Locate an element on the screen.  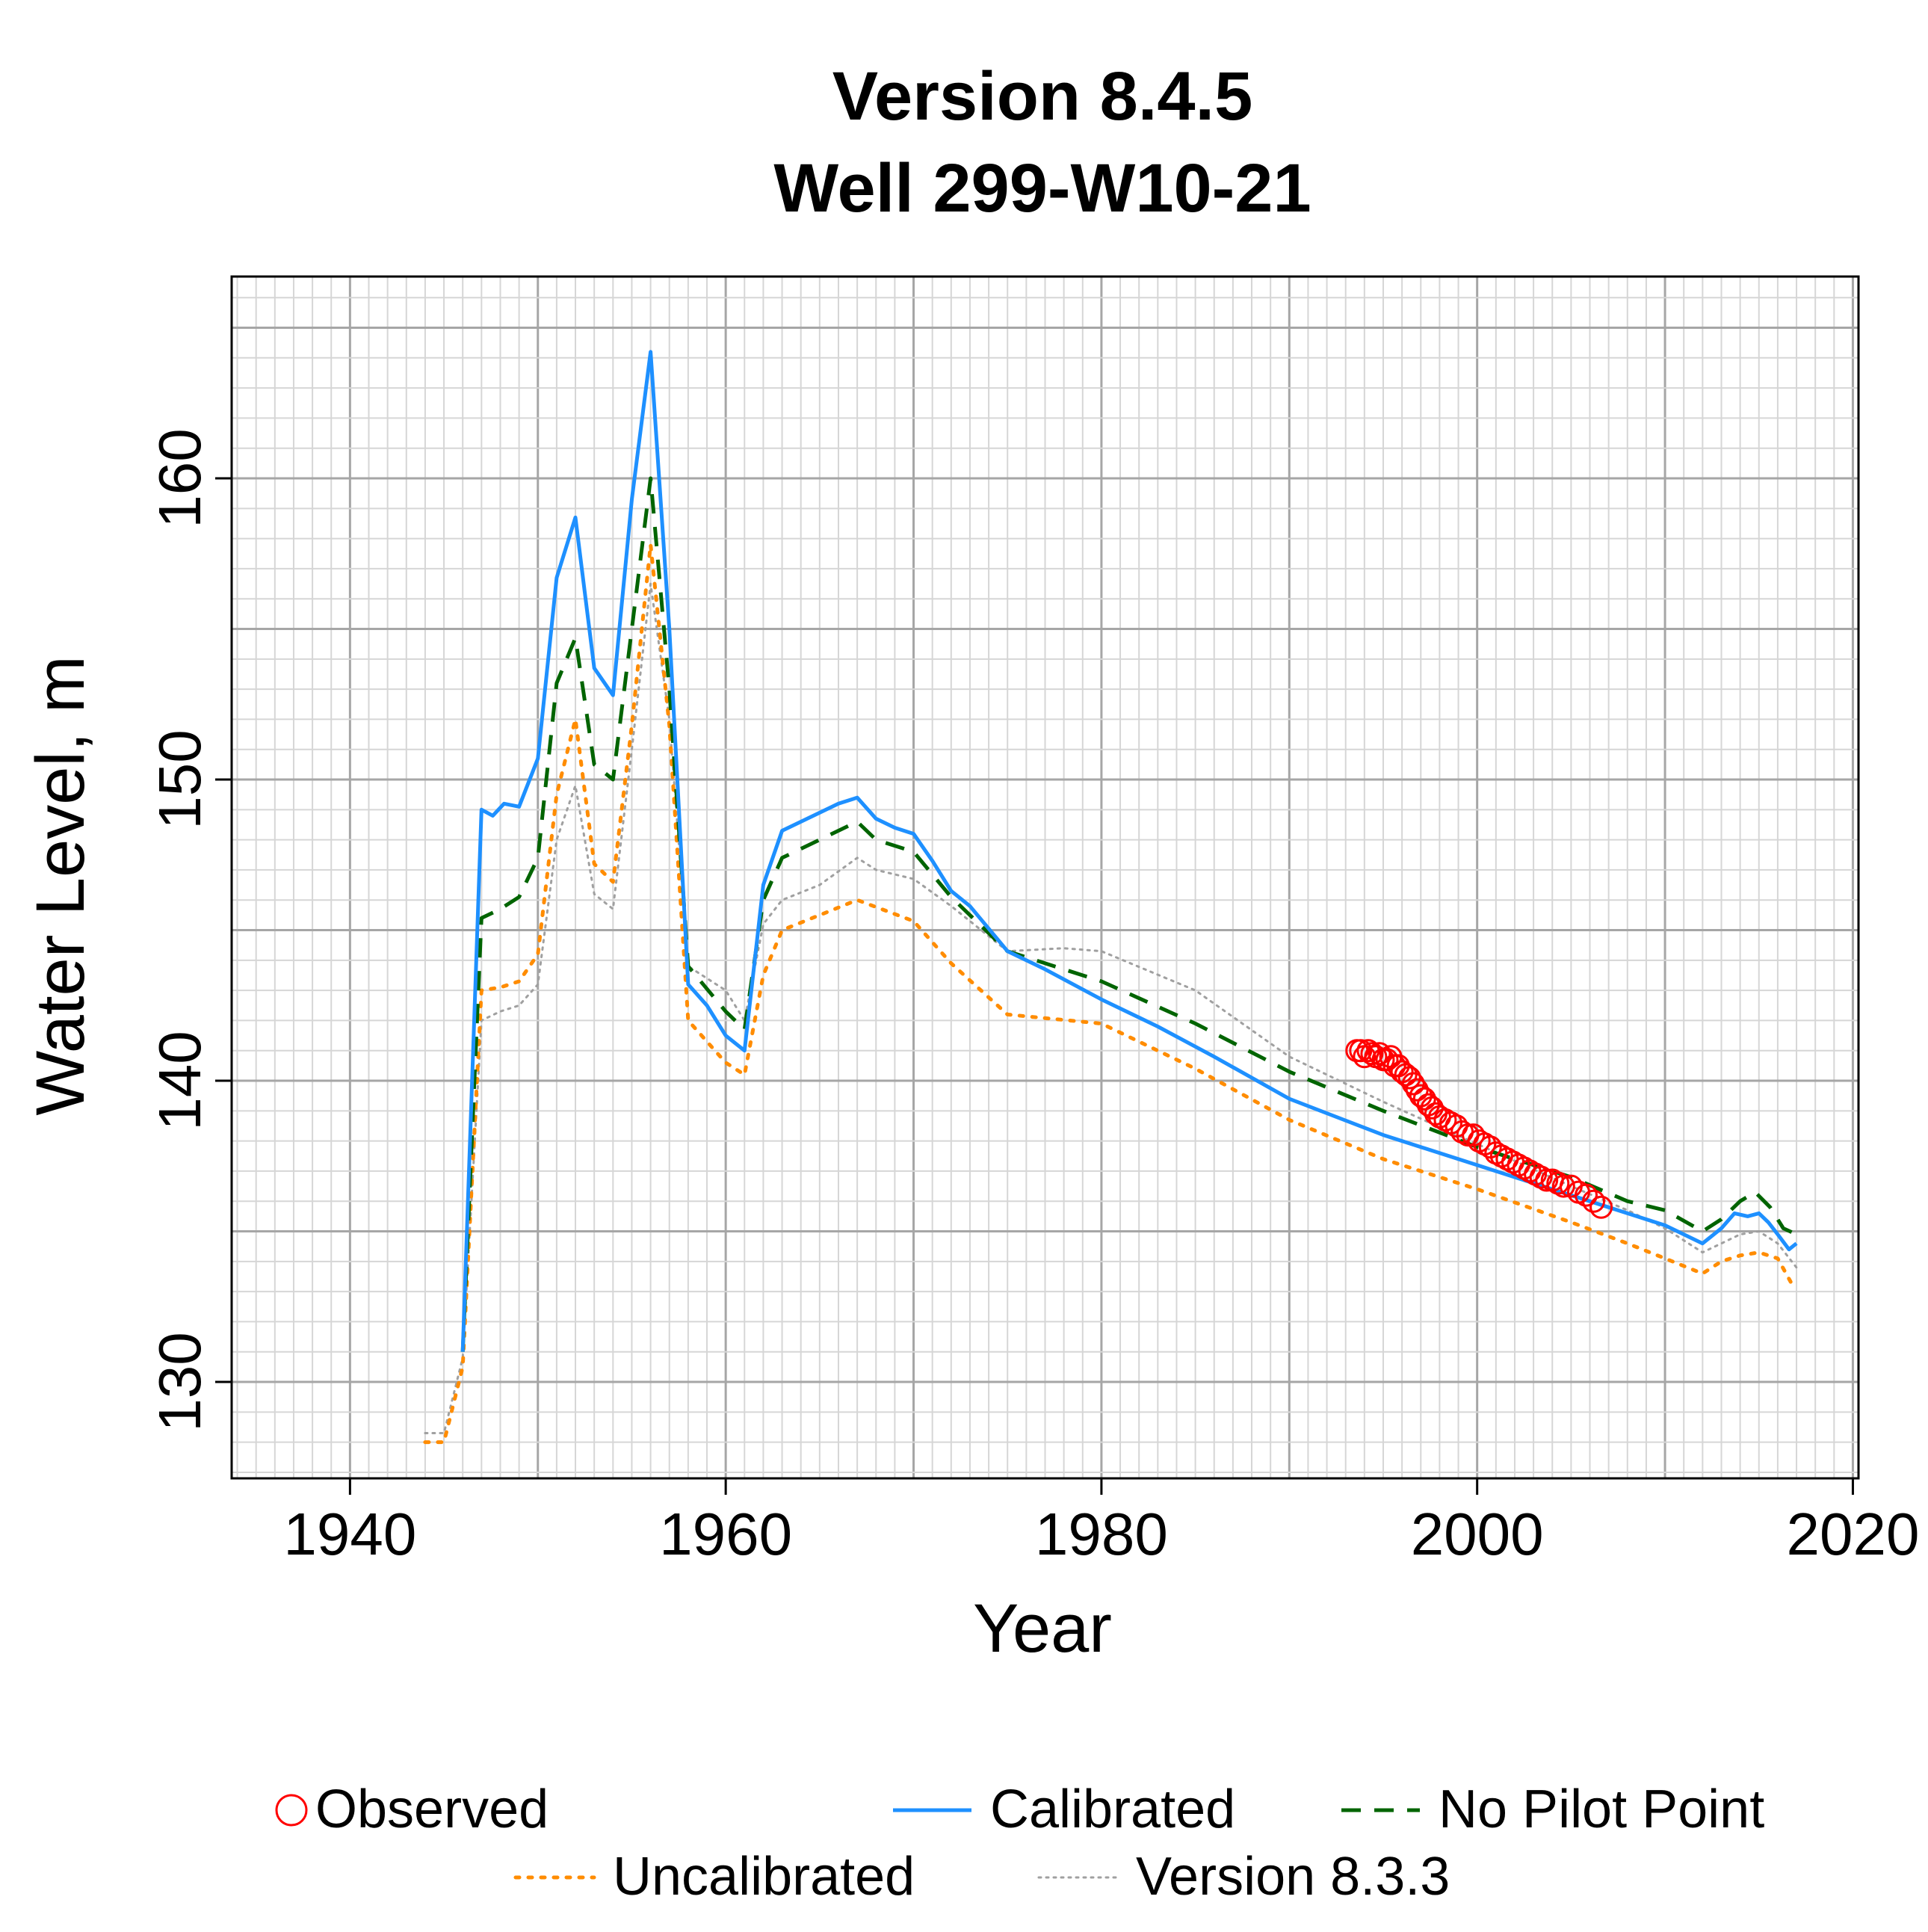
chart-title: Version 8.4.5 is located at coordinates (1042, 96).